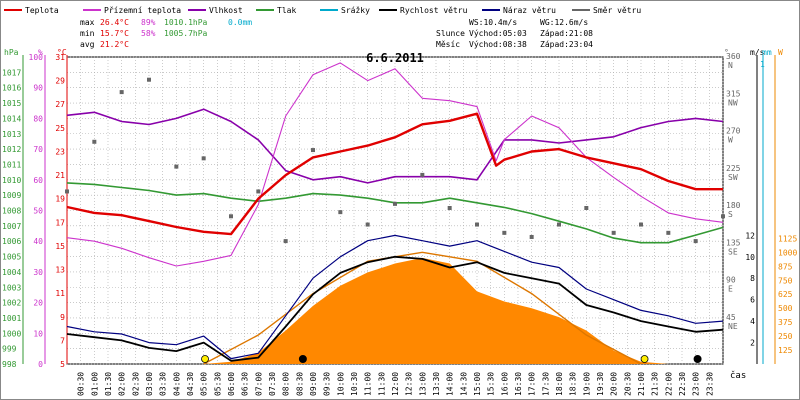 The width and height of the screenshot is (800, 400). I want to click on legend-label: Směr větru, so click(617, 10).